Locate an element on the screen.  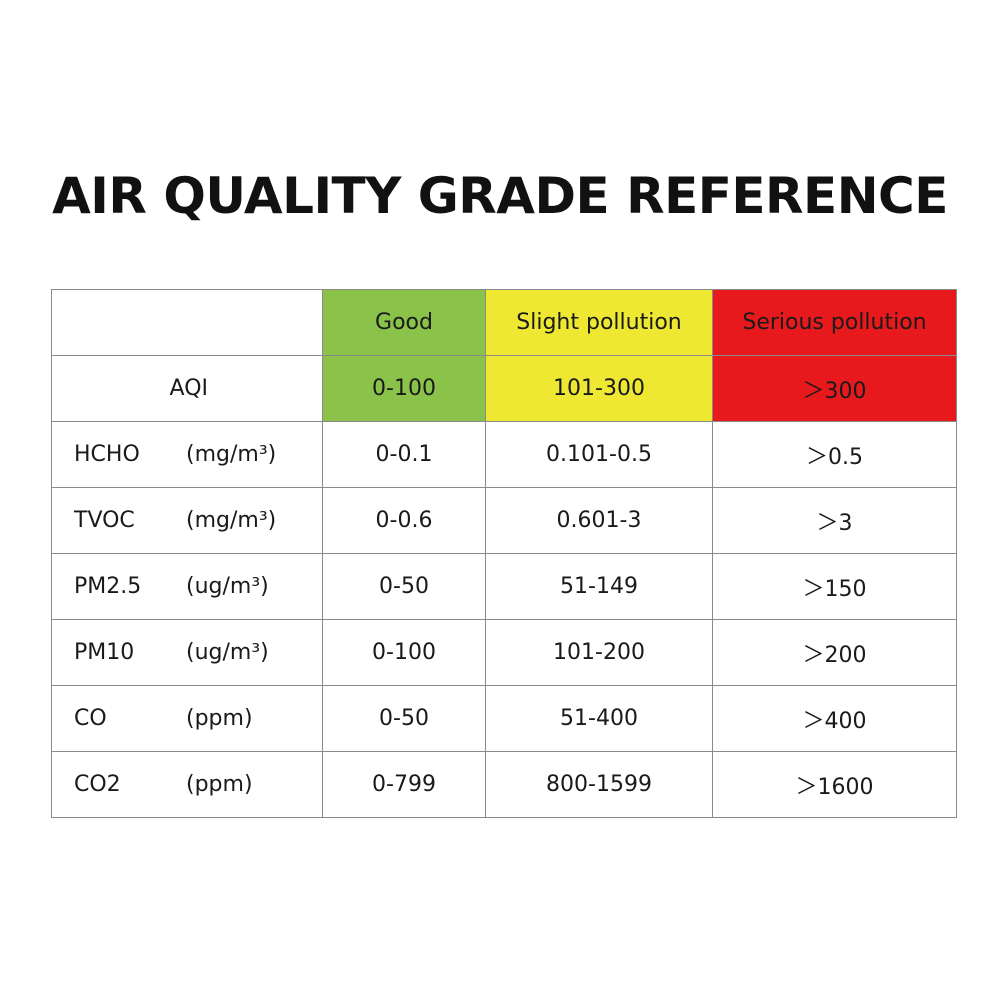
pollutant-name: TVOC is located at coordinates (104, 520).